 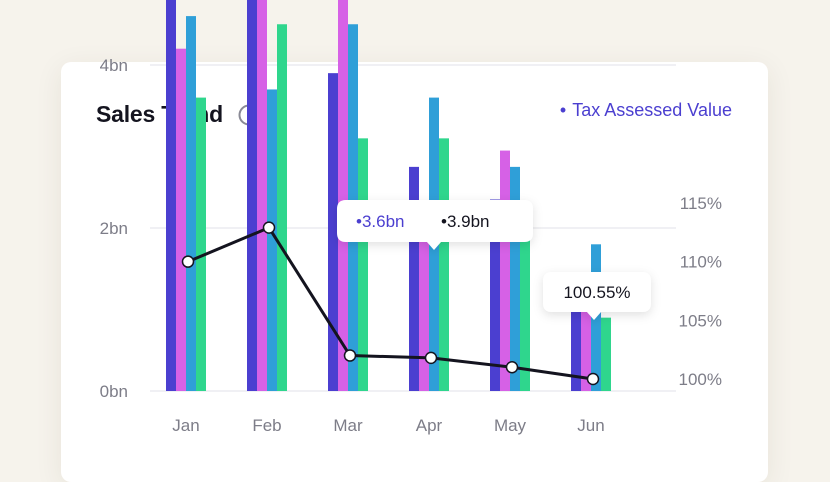 I want to click on x-tick-label: Apr, so click(x=429, y=425).